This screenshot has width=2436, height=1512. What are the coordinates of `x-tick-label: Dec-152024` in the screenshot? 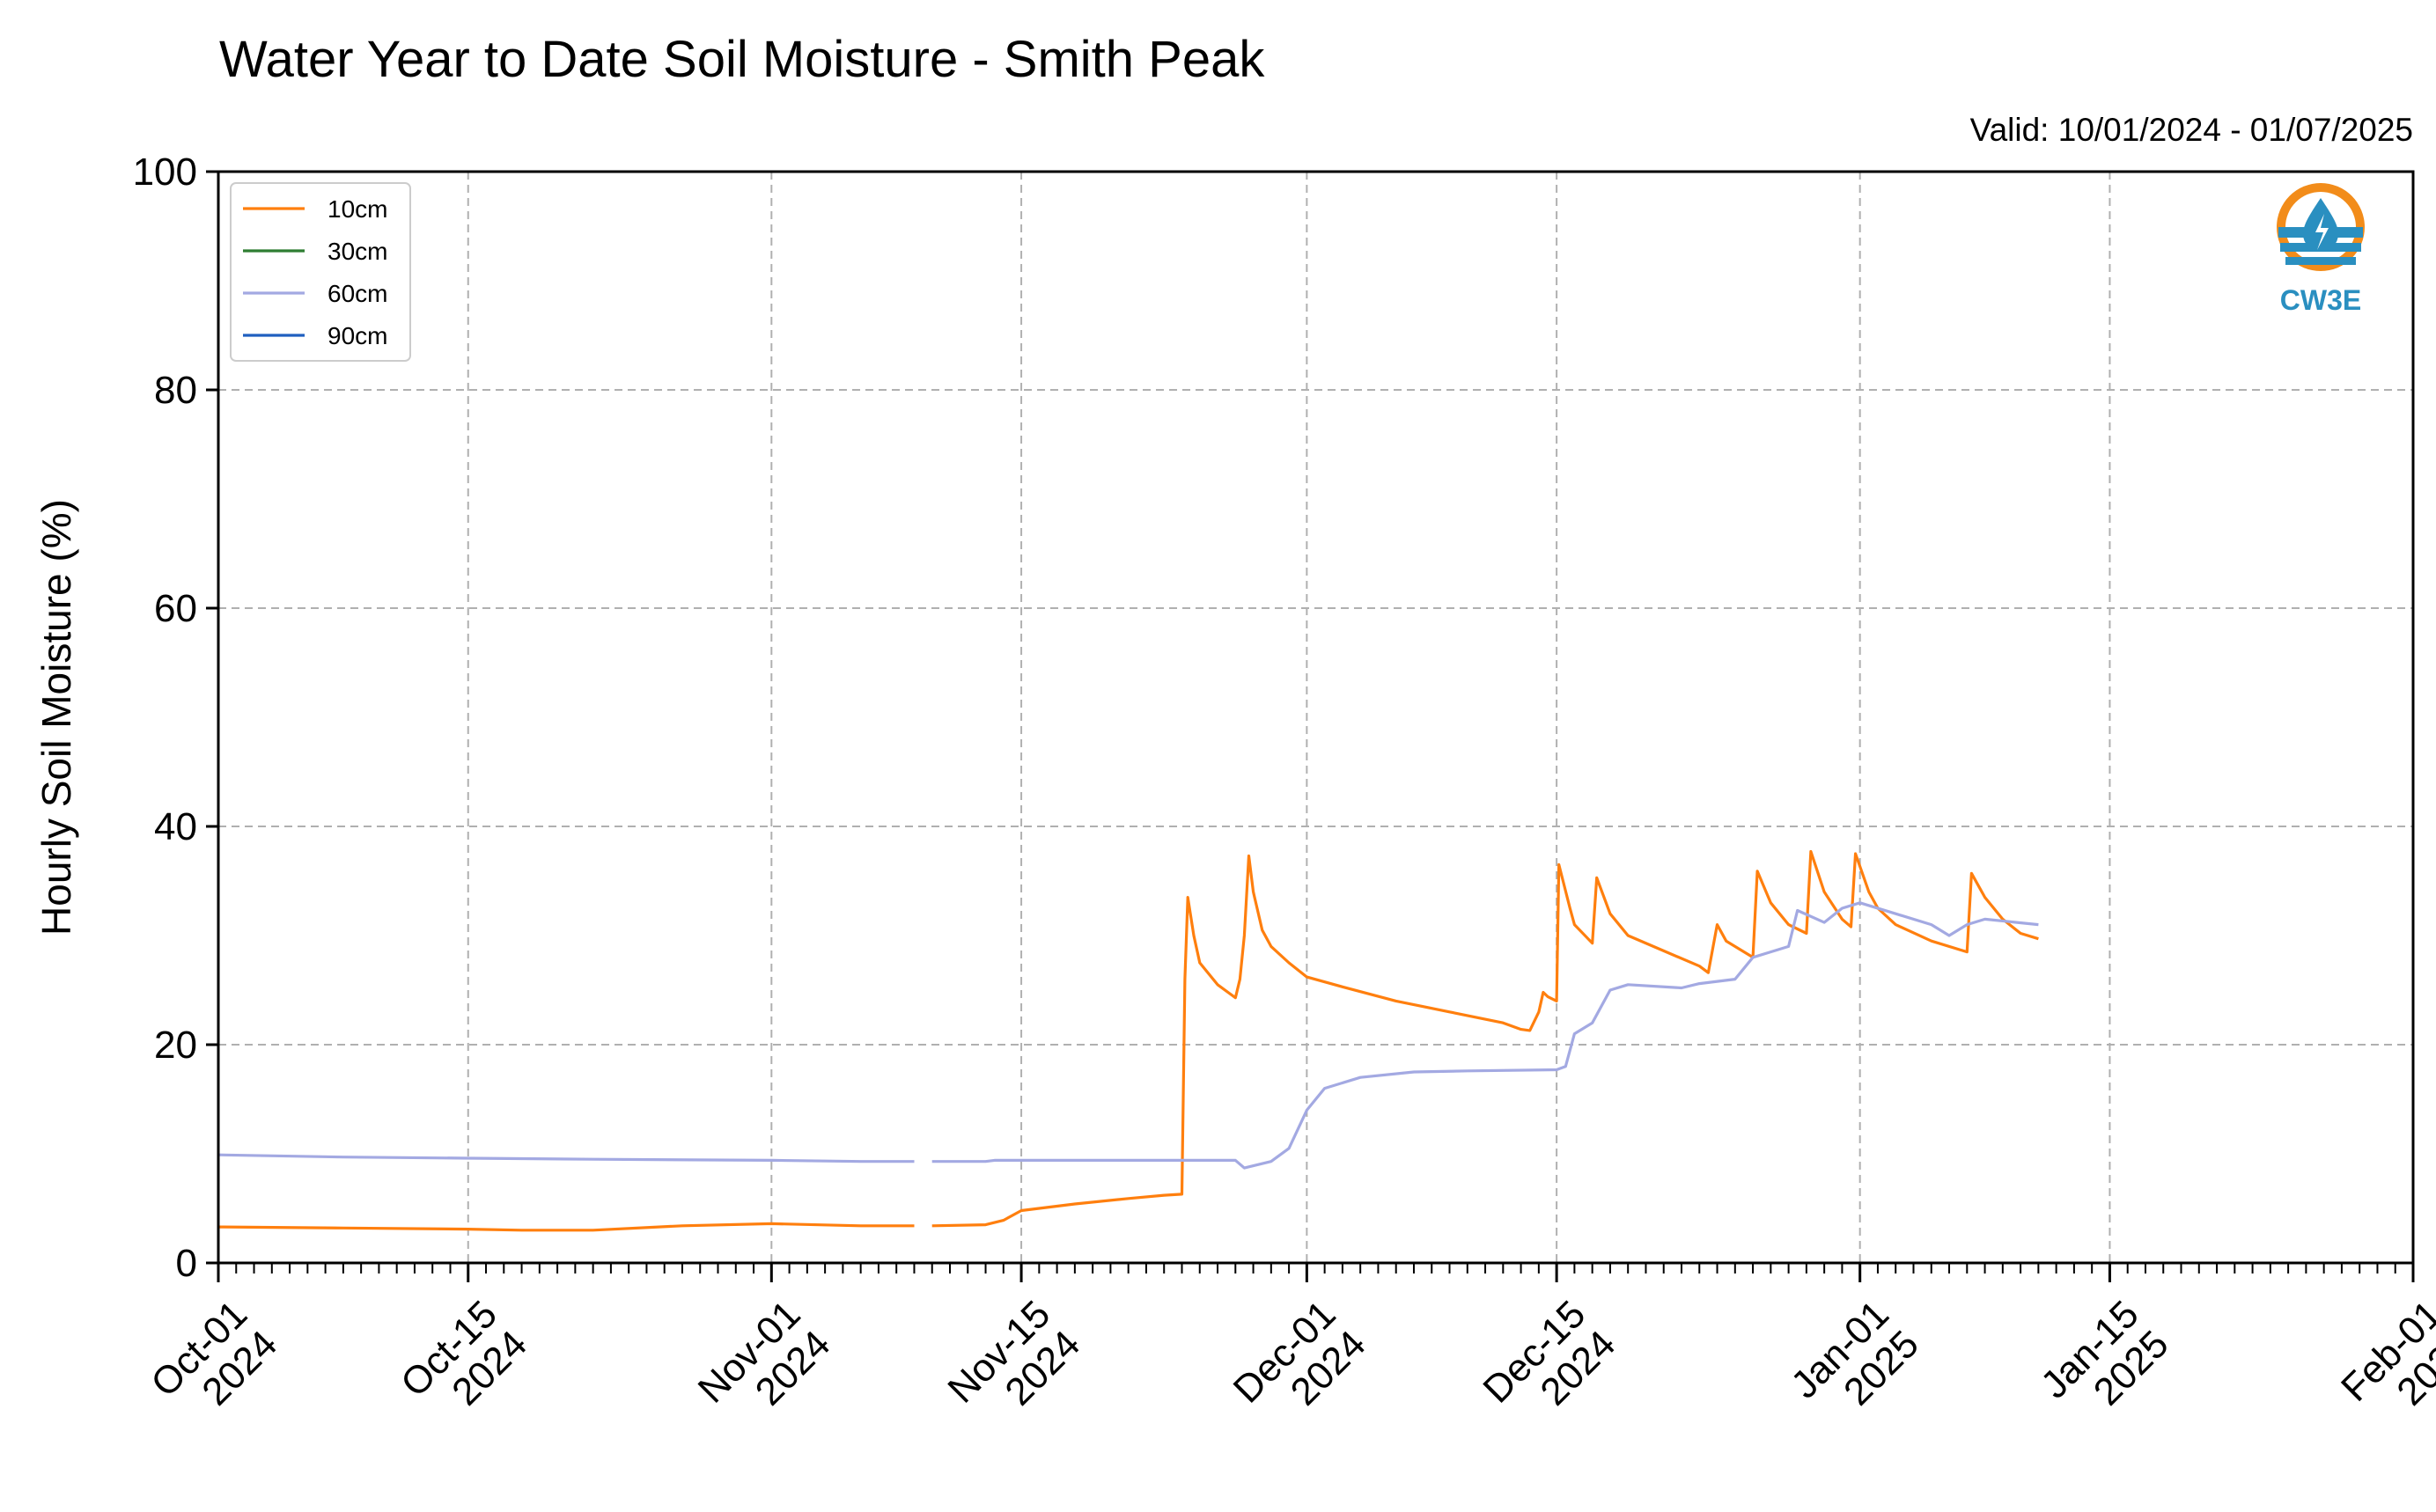 It's located at (1549, 1367).